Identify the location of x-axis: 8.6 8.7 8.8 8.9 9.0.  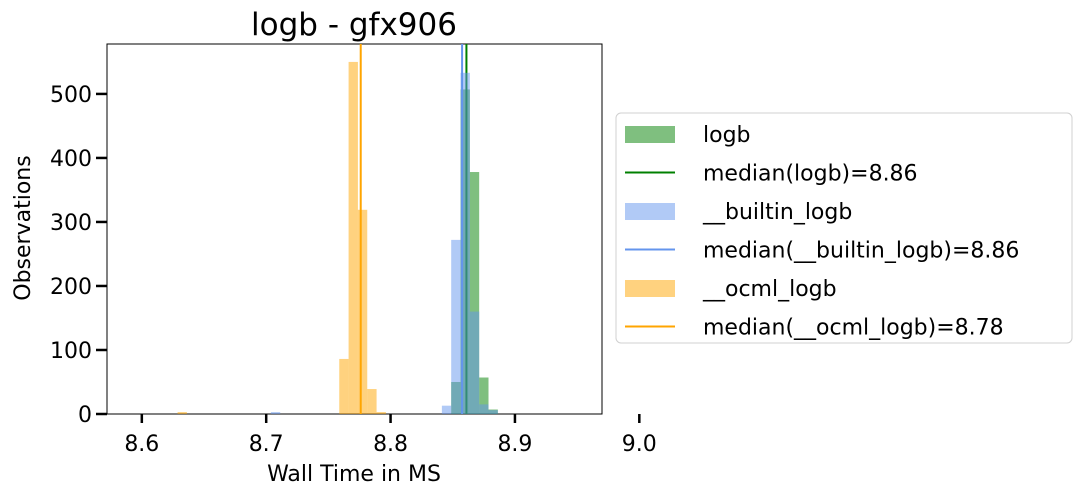
(390, 435).